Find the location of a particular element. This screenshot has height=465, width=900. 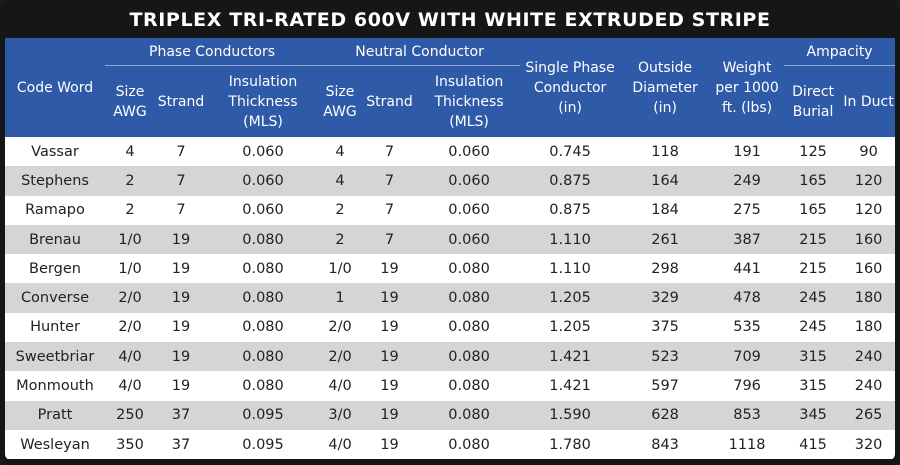

cell-direct-burial: 165 is located at coordinates (813, 210).